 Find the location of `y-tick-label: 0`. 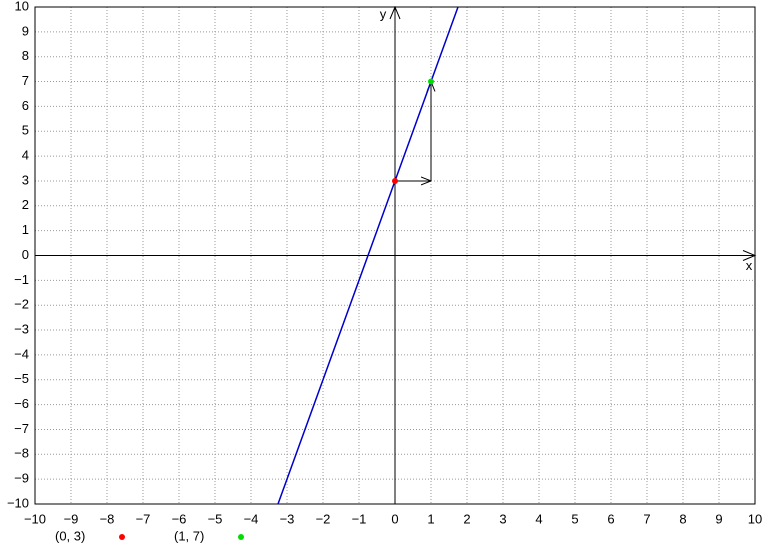

y-tick-label: 0 is located at coordinates (25, 254).